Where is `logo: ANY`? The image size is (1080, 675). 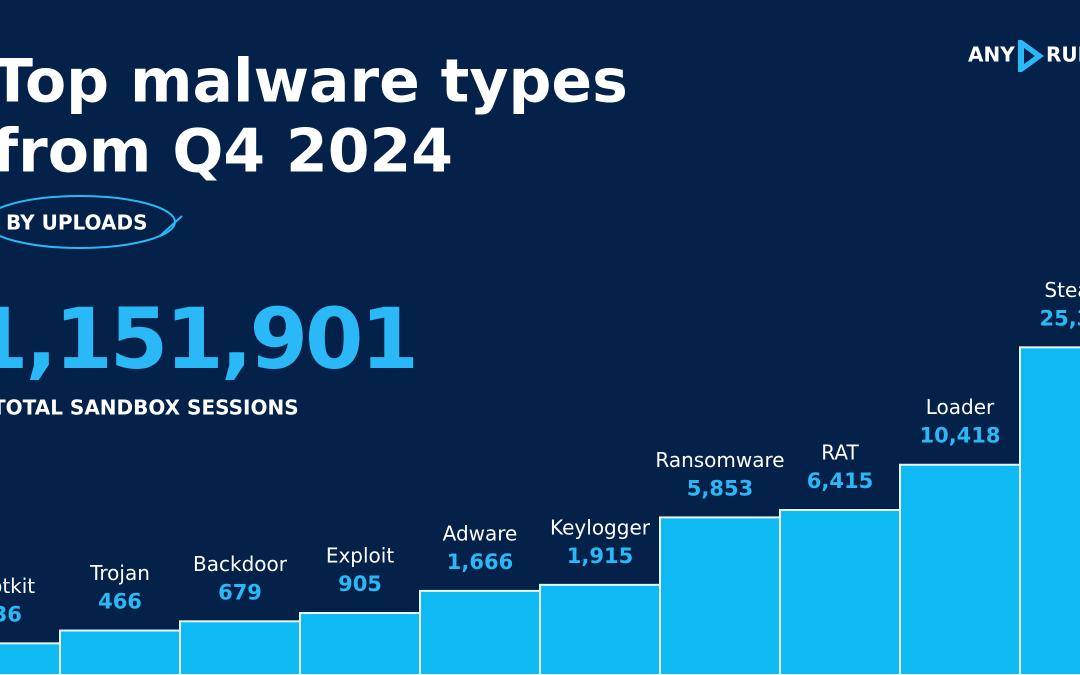 logo: ANY is located at coordinates (991, 55).